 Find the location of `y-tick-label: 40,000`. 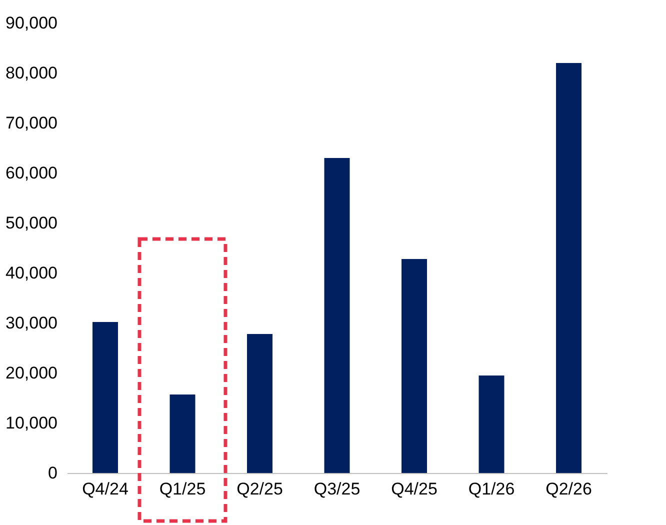

y-tick-label: 40,000 is located at coordinates (32, 273).